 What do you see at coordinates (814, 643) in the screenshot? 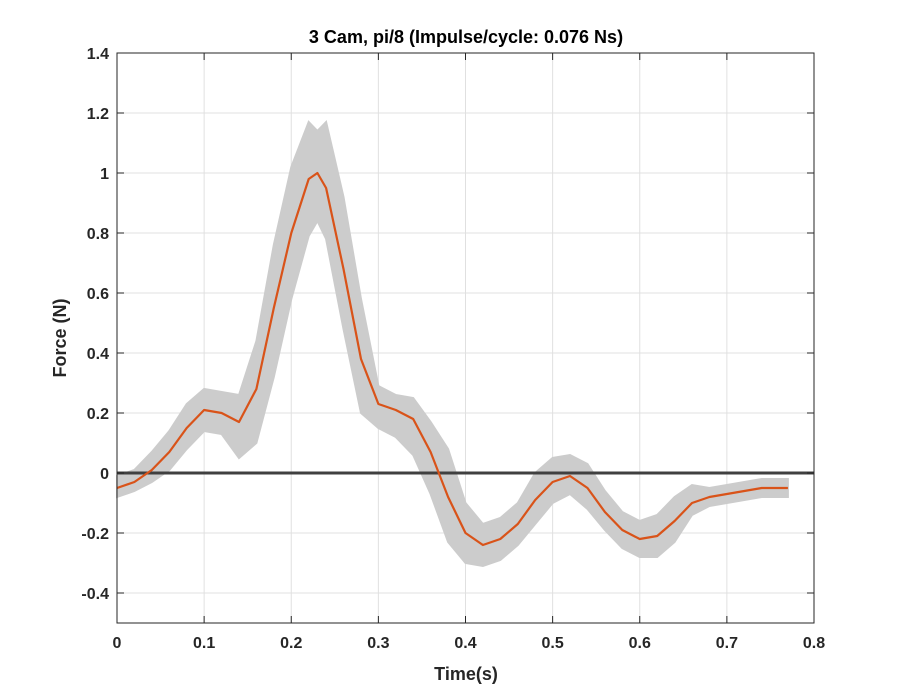
I see `x-tick-label-8: 0.8` at bounding box center [814, 643].